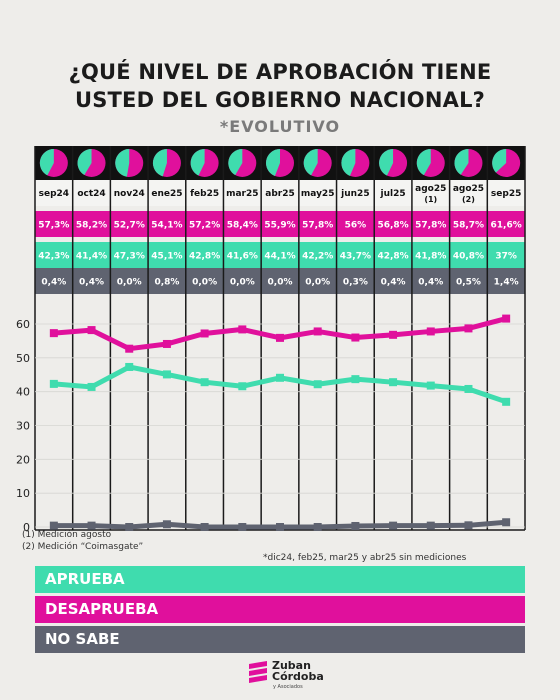 The width and height of the screenshot is (560, 700). I want to click on logo-line-3: y Asociados, so click(288, 687).